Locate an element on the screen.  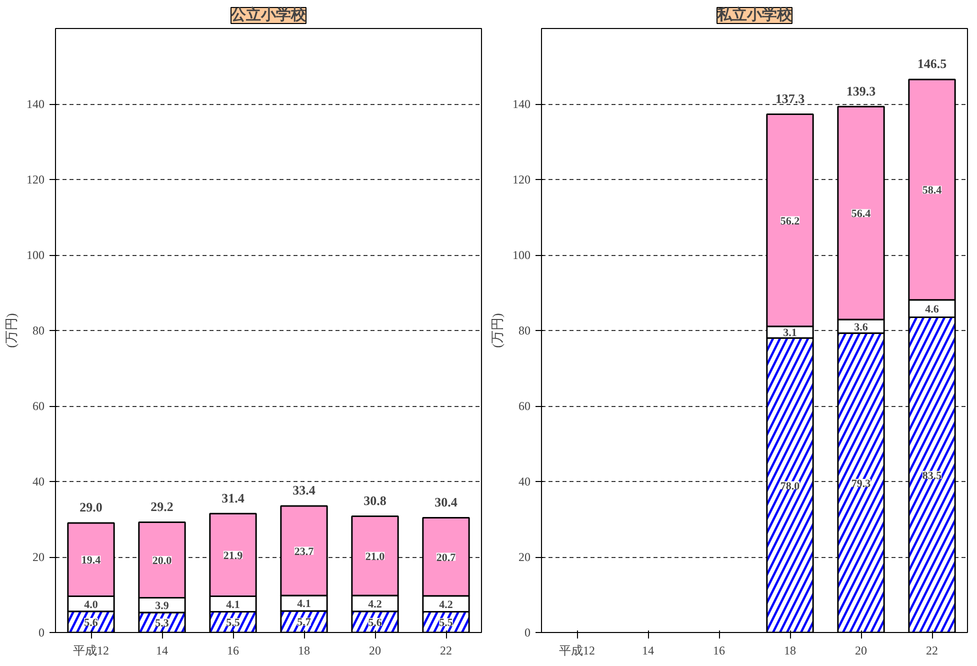
data-label: 56.2 is located at coordinates (790, 221).